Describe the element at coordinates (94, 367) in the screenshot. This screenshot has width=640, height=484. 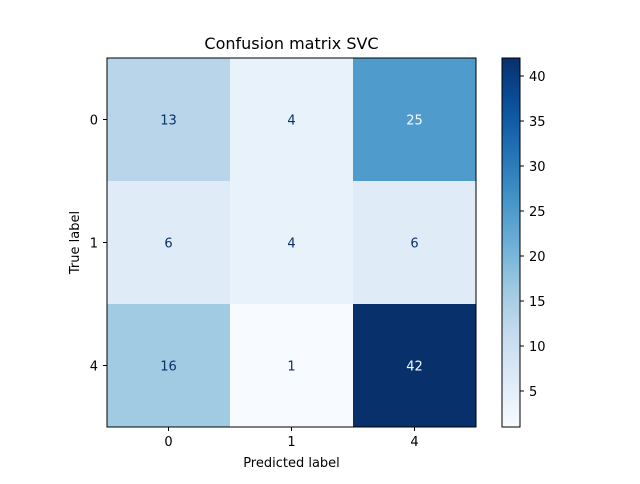
I see `y-tick-label: 4` at that location.